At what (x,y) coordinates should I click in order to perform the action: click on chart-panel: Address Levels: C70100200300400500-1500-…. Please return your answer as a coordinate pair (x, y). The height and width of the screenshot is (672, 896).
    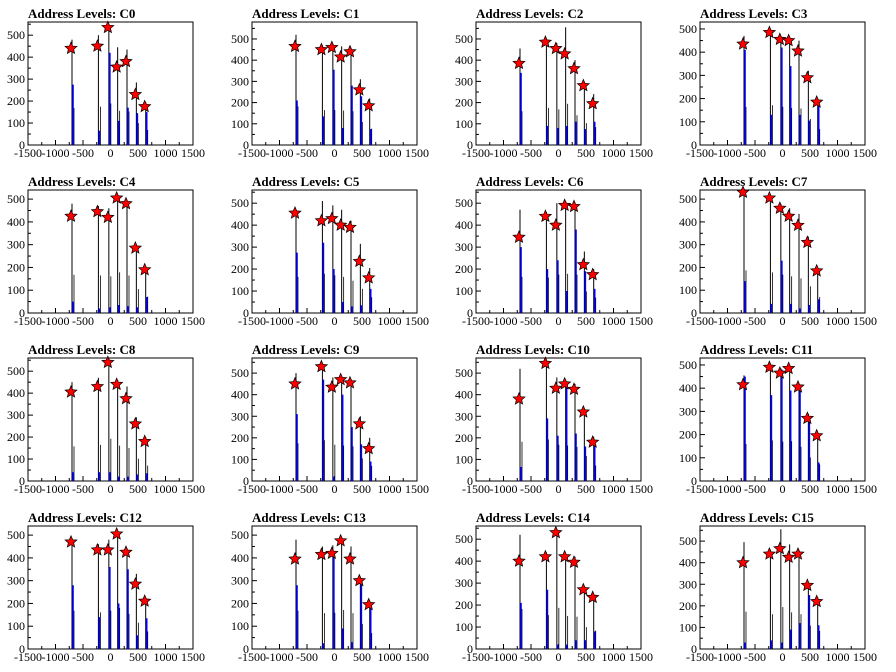
    Looking at the image, I should click on (778, 251).